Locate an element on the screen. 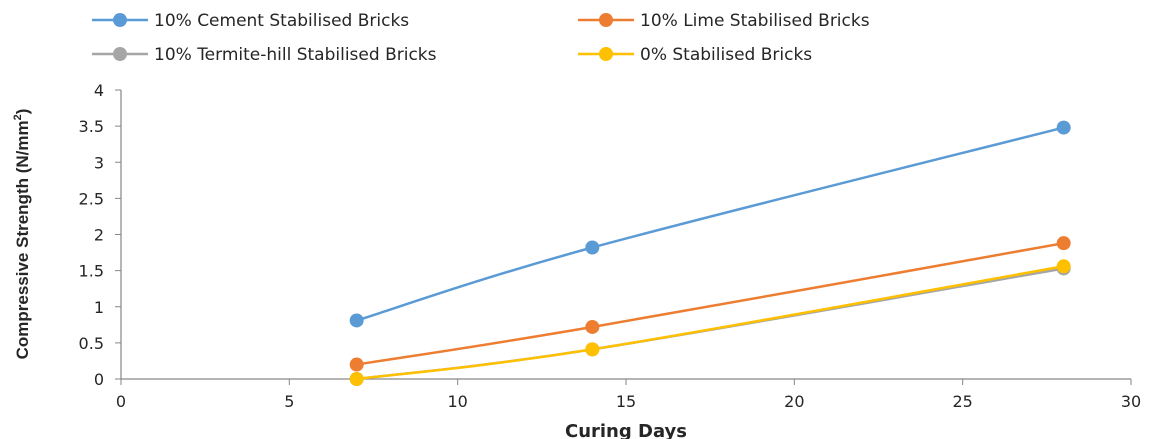 The width and height of the screenshot is (1151, 439). legend-item: 10% Cement Stabilised Bricks is located at coordinates (250, 21).